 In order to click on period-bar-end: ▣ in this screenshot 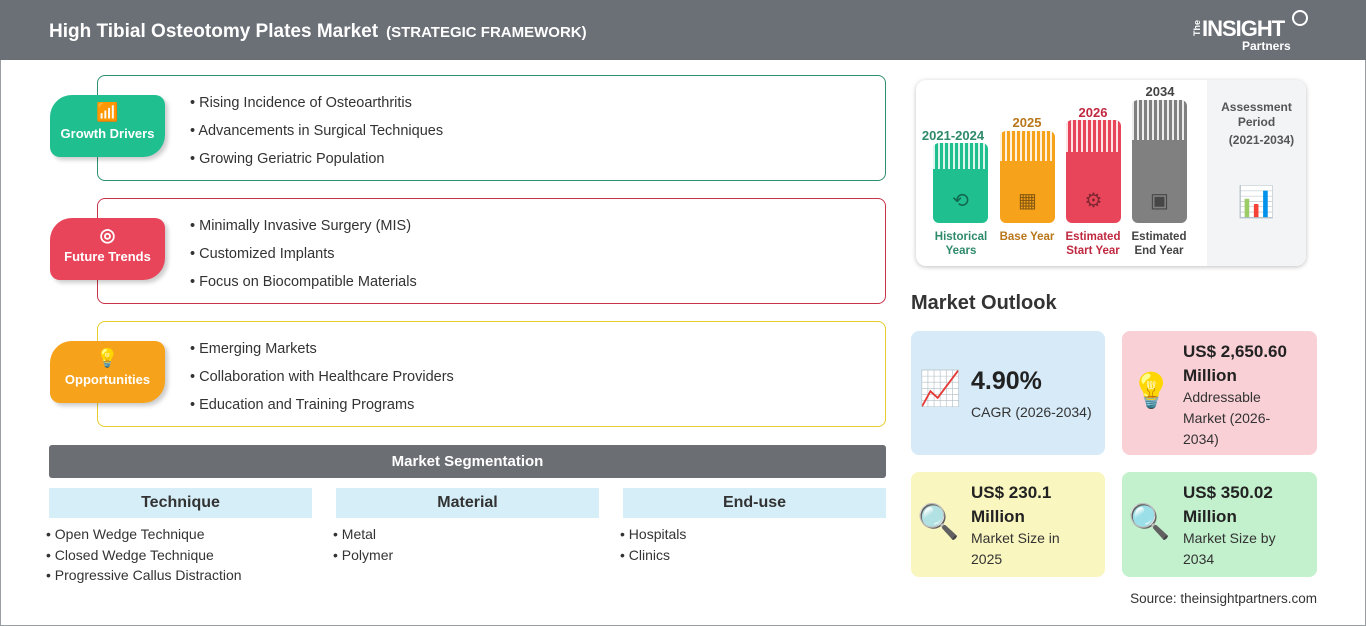, I will do `click(1159, 161)`.